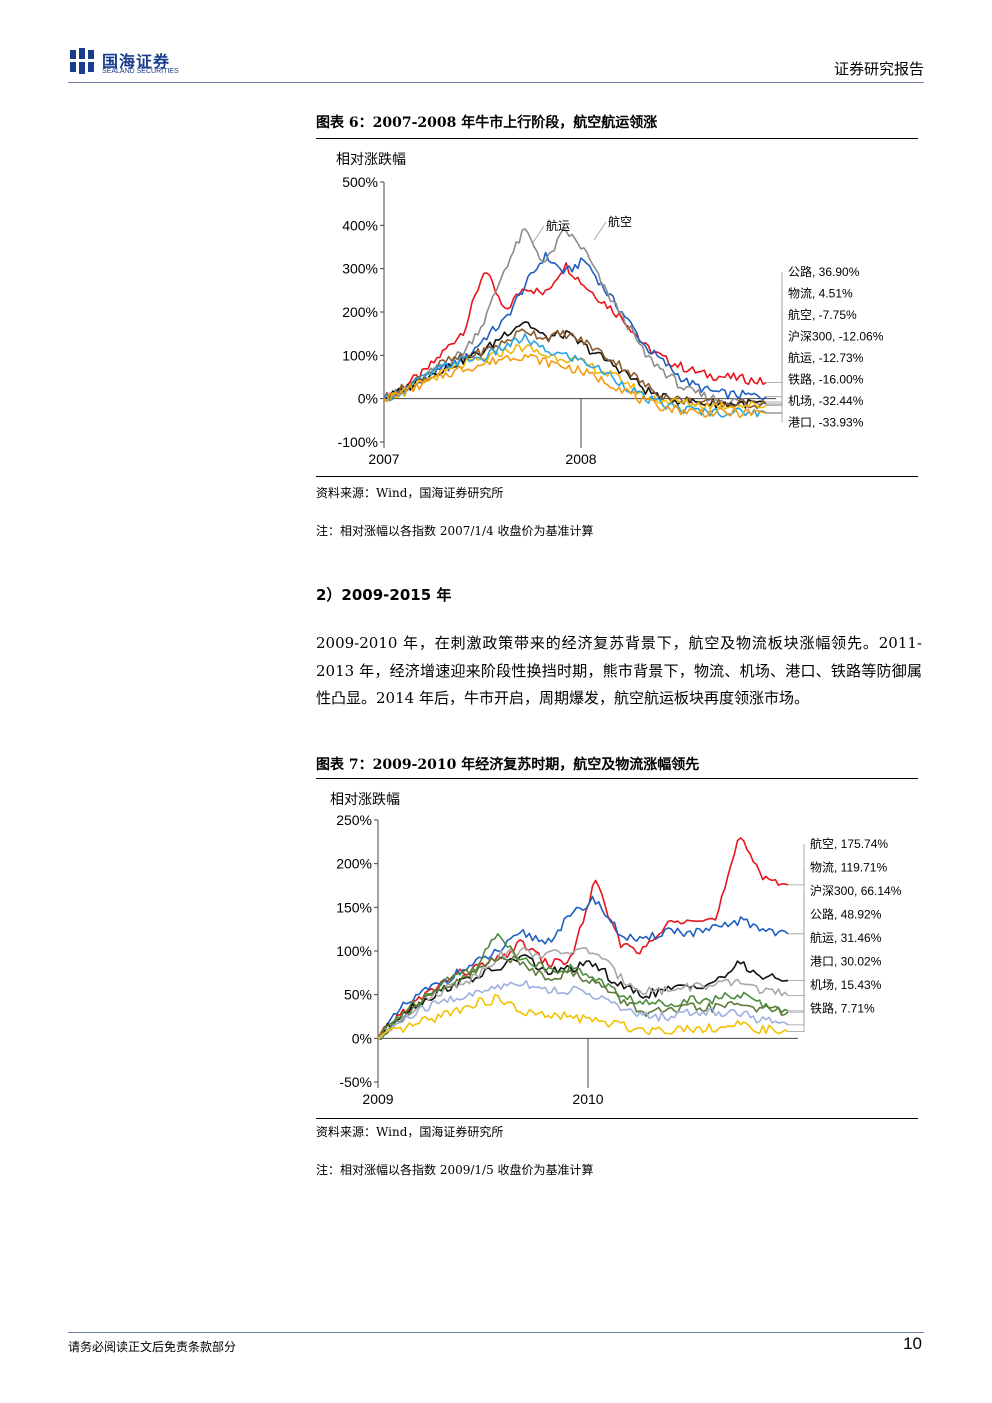 The width and height of the screenshot is (992, 1403). What do you see at coordinates (826, 423) in the screenshot?
I see `series-end-label: 港口, -33.93%` at bounding box center [826, 423].